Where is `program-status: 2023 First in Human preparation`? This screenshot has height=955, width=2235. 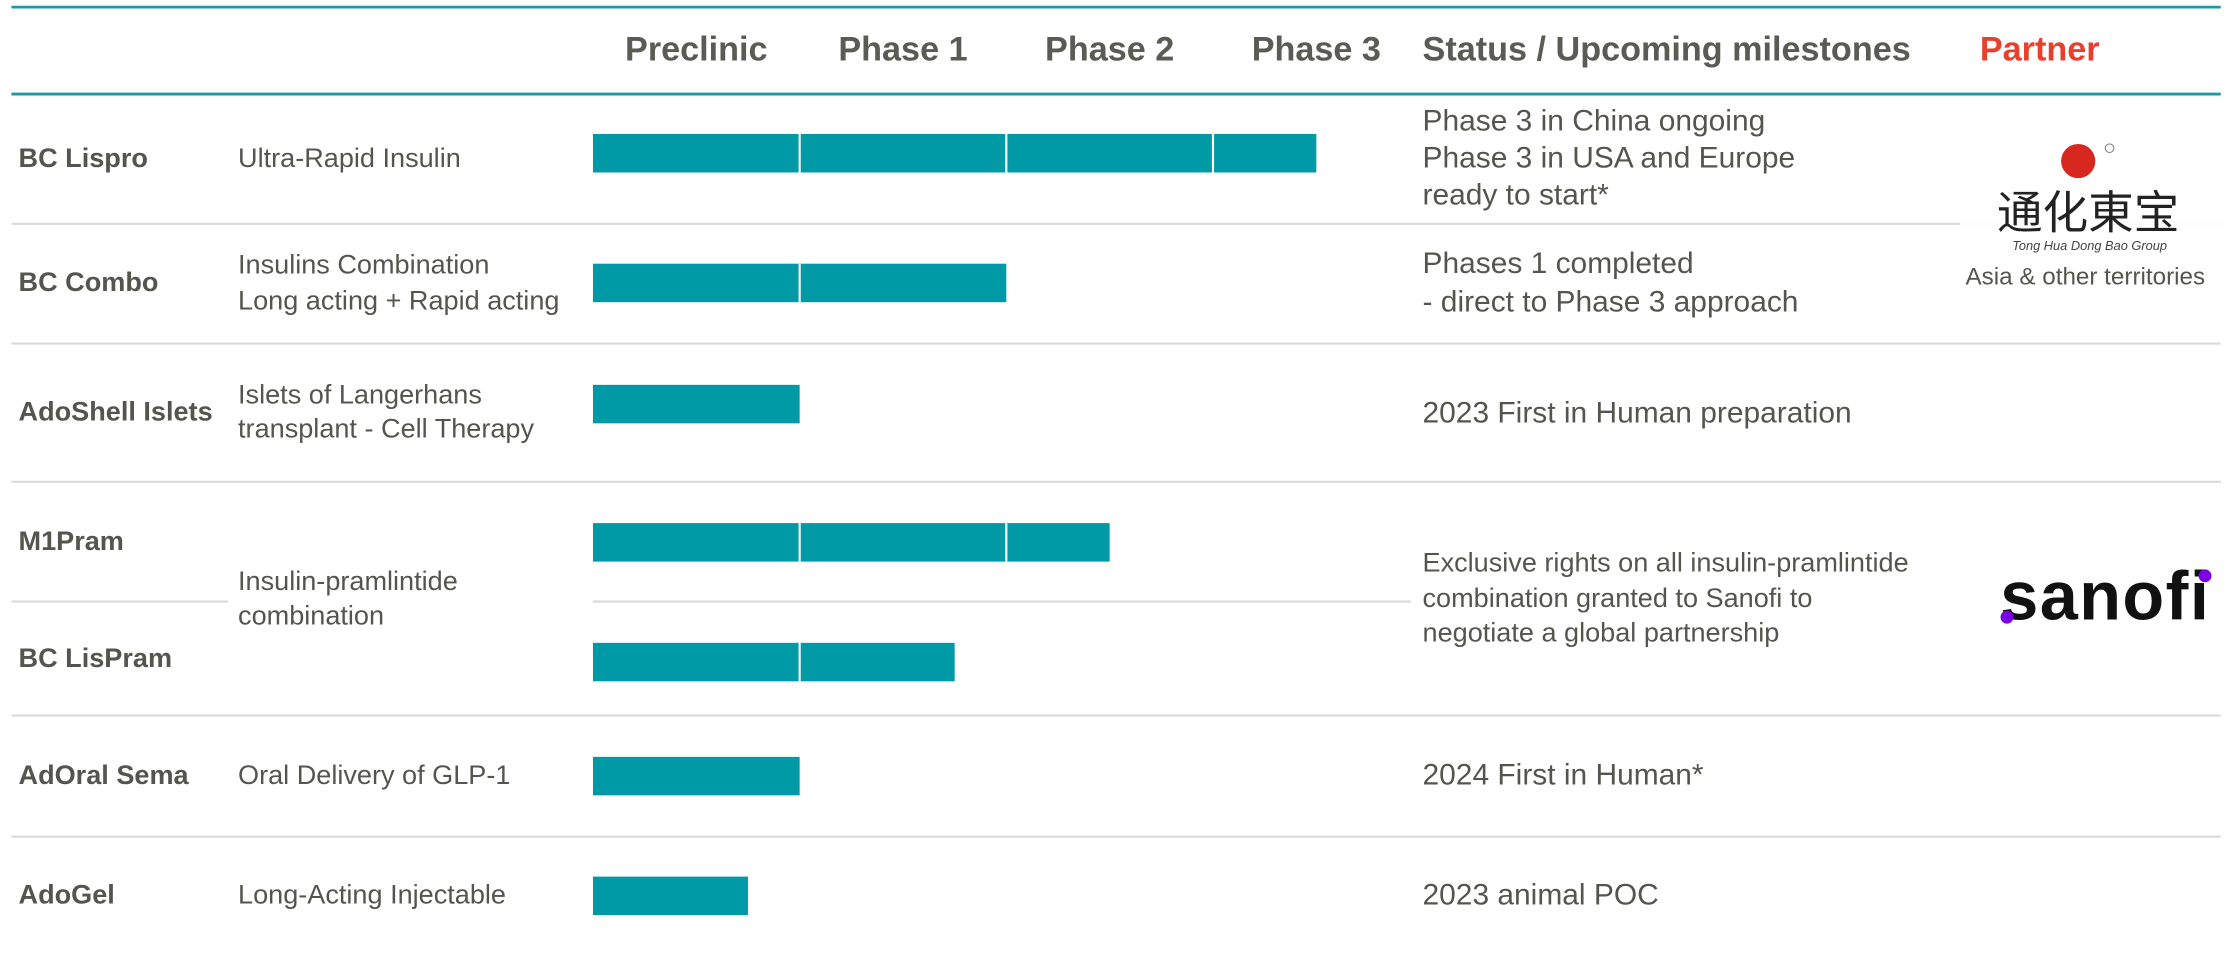
program-status: 2023 First in Human preparation is located at coordinates (1637, 413).